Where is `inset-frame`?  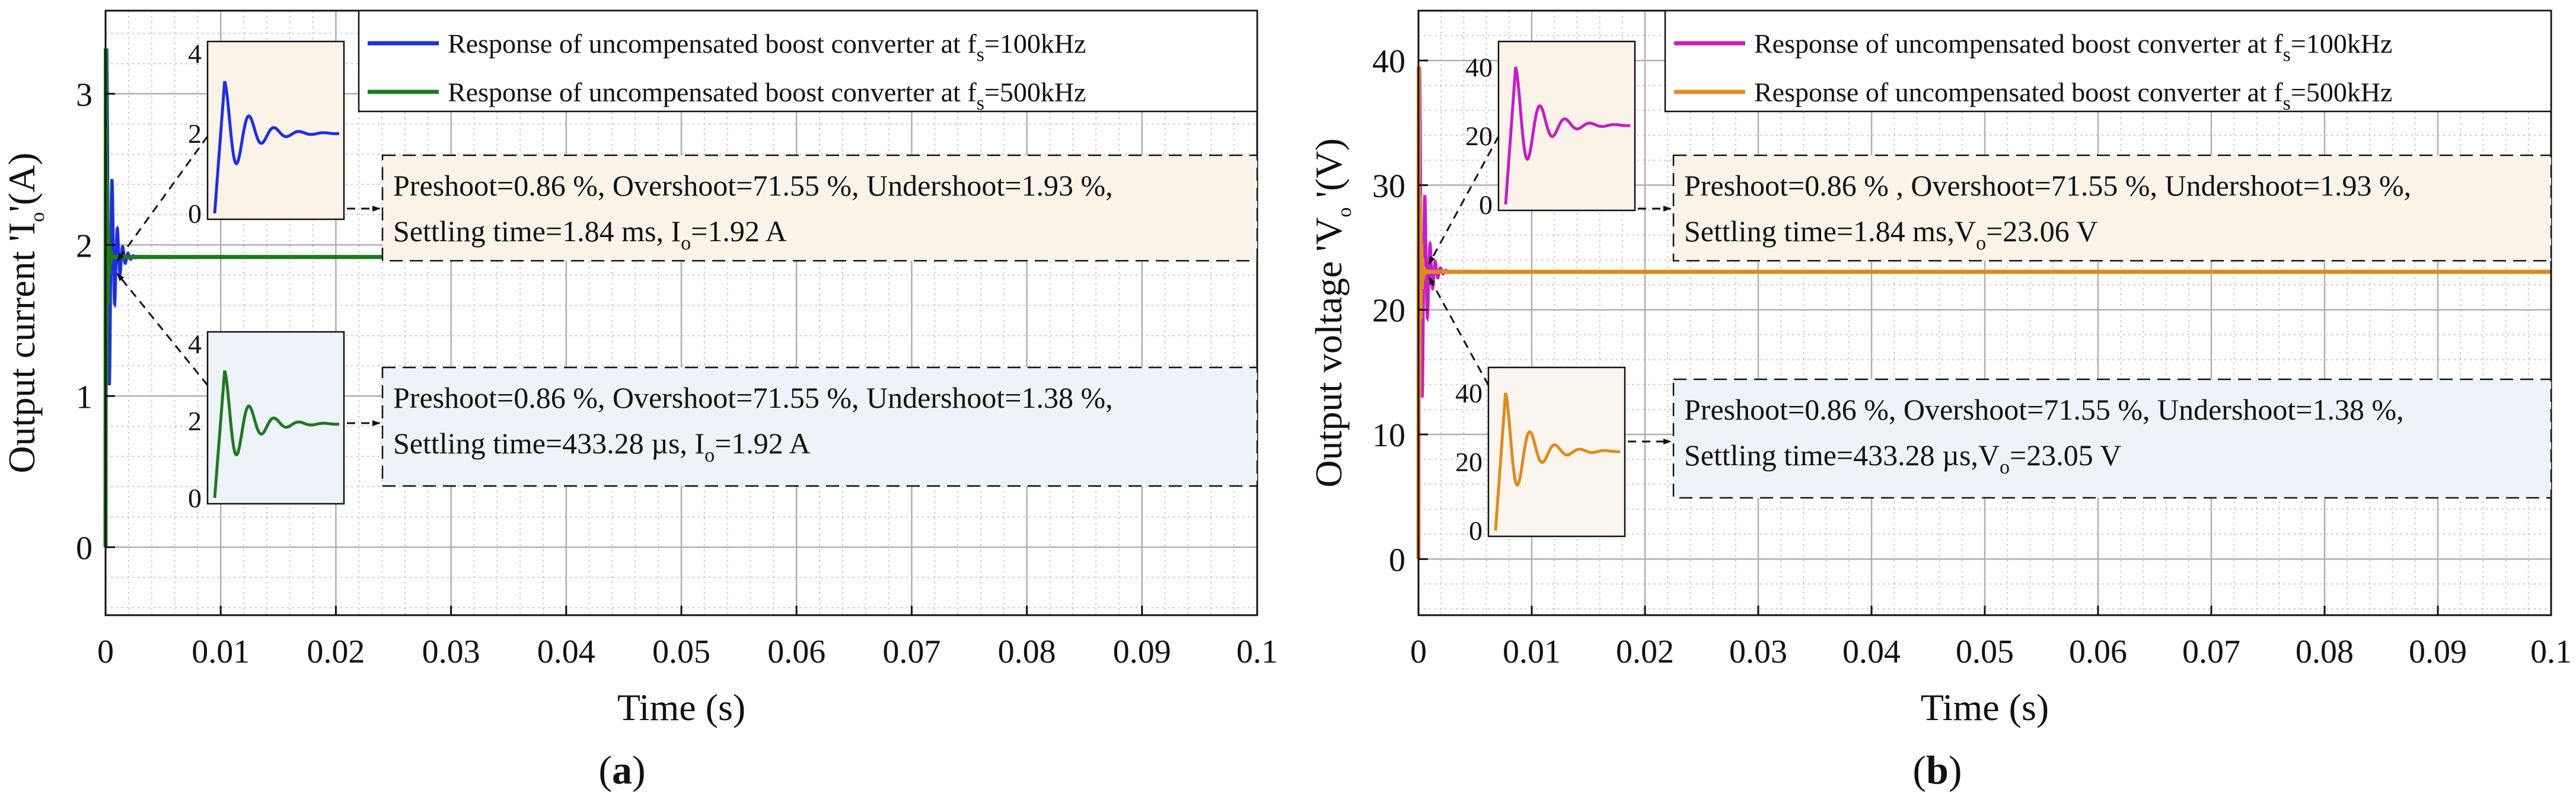 inset-frame is located at coordinates (275, 130).